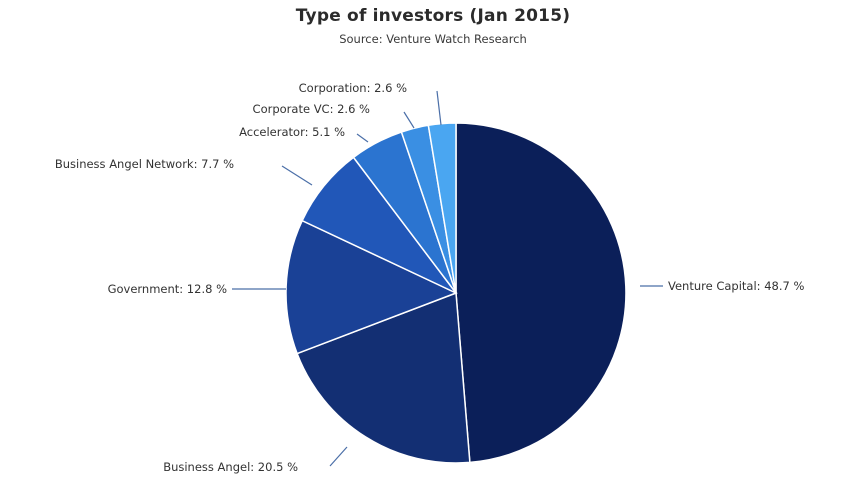 This screenshot has width=866, height=482. I want to click on slice-label: Accelerator: 5.1 %, so click(292, 132).